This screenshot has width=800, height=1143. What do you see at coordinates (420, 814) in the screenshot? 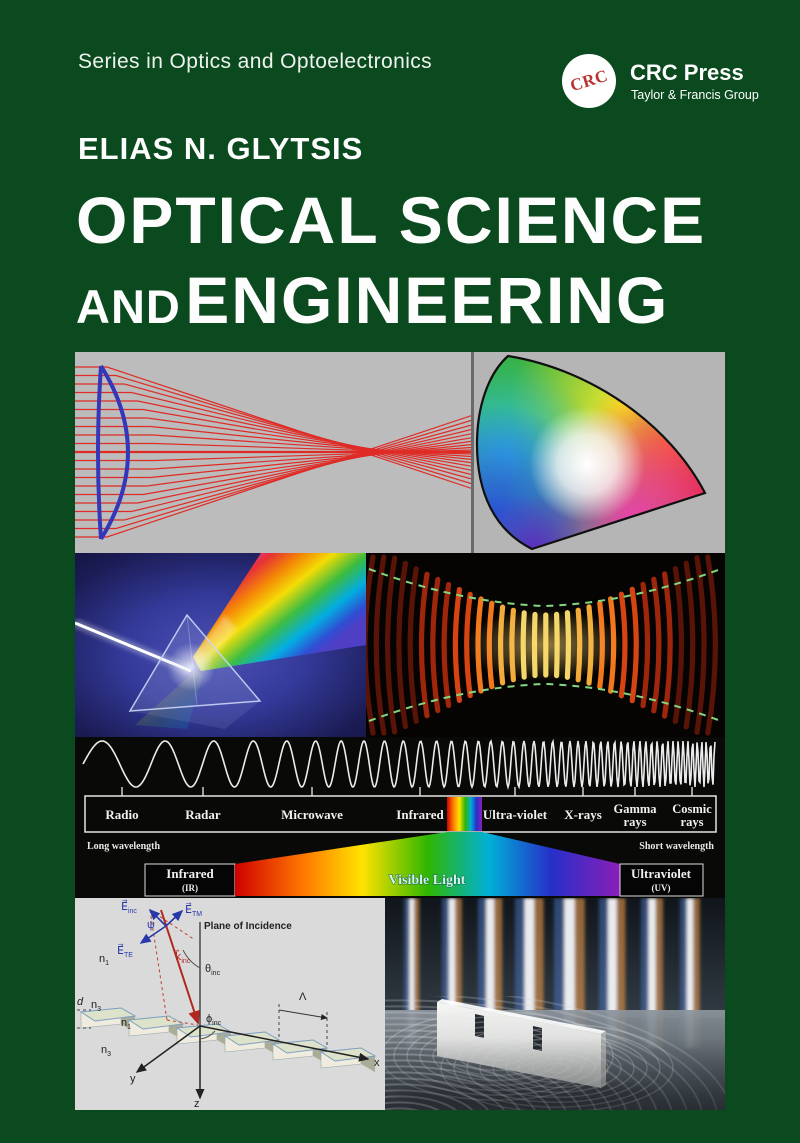
I see `band-infrared: Infrared` at bounding box center [420, 814].